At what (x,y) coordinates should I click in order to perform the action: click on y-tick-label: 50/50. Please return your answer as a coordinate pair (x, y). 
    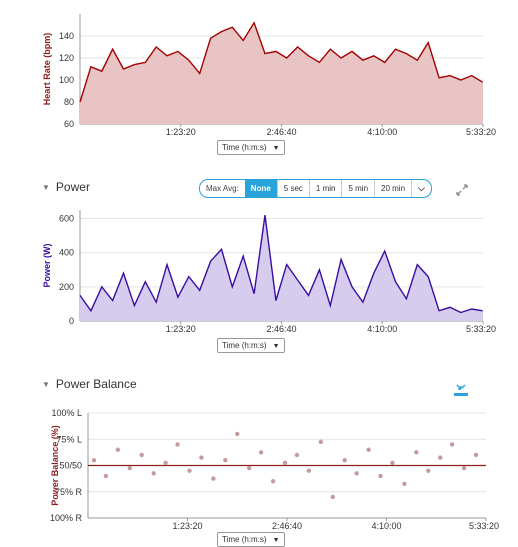
    Looking at the image, I should click on (70, 466).